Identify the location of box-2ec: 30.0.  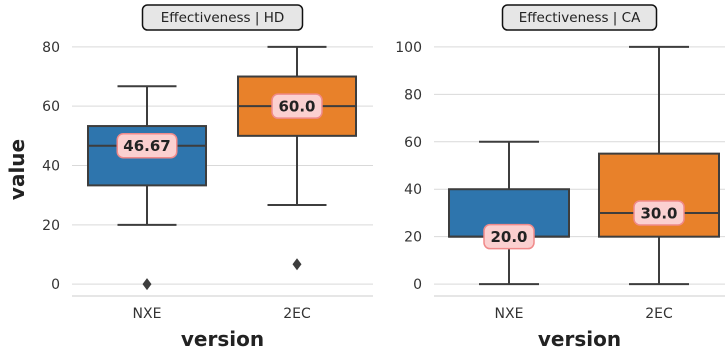
(659, 165).